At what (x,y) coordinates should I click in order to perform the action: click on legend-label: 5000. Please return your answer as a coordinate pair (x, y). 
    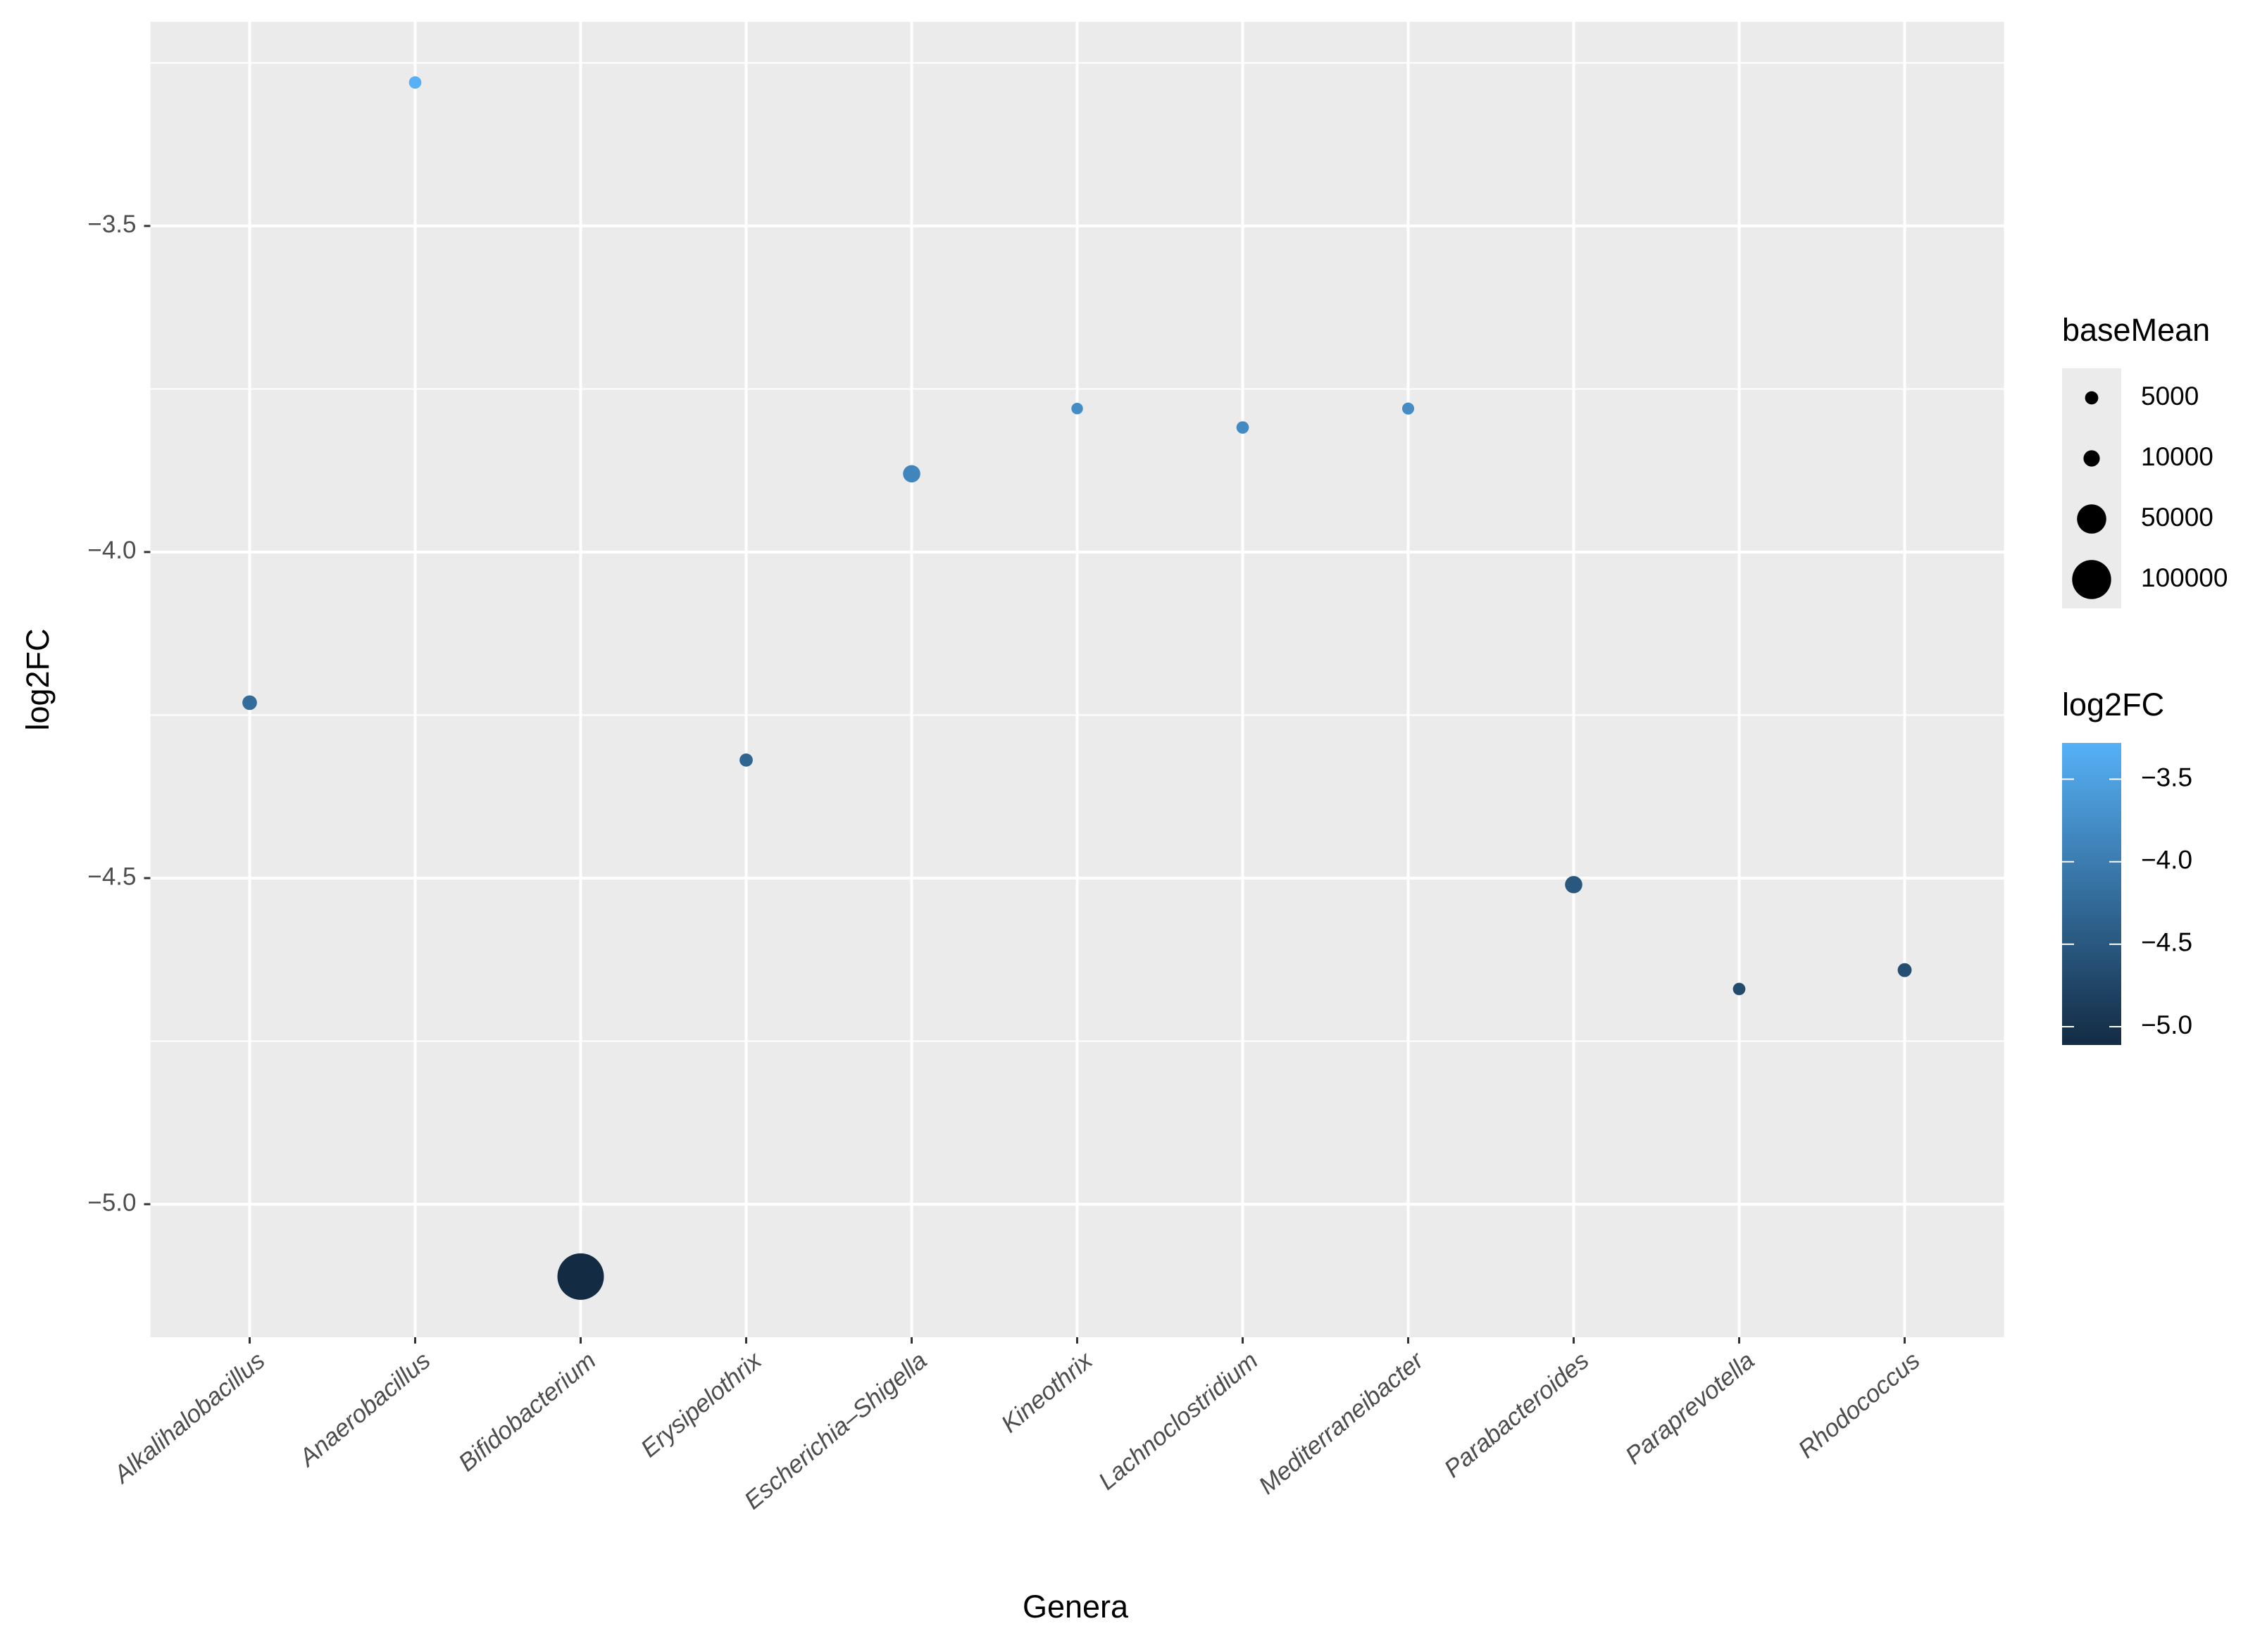
    Looking at the image, I should click on (2170, 396).